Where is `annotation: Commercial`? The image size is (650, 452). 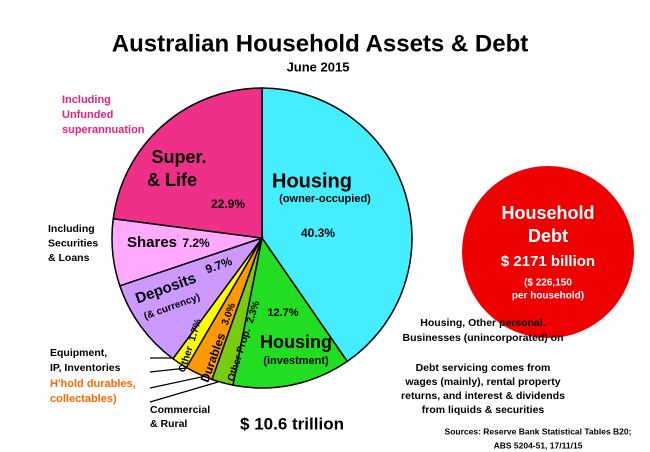
annotation: Commercial is located at coordinates (180, 410).